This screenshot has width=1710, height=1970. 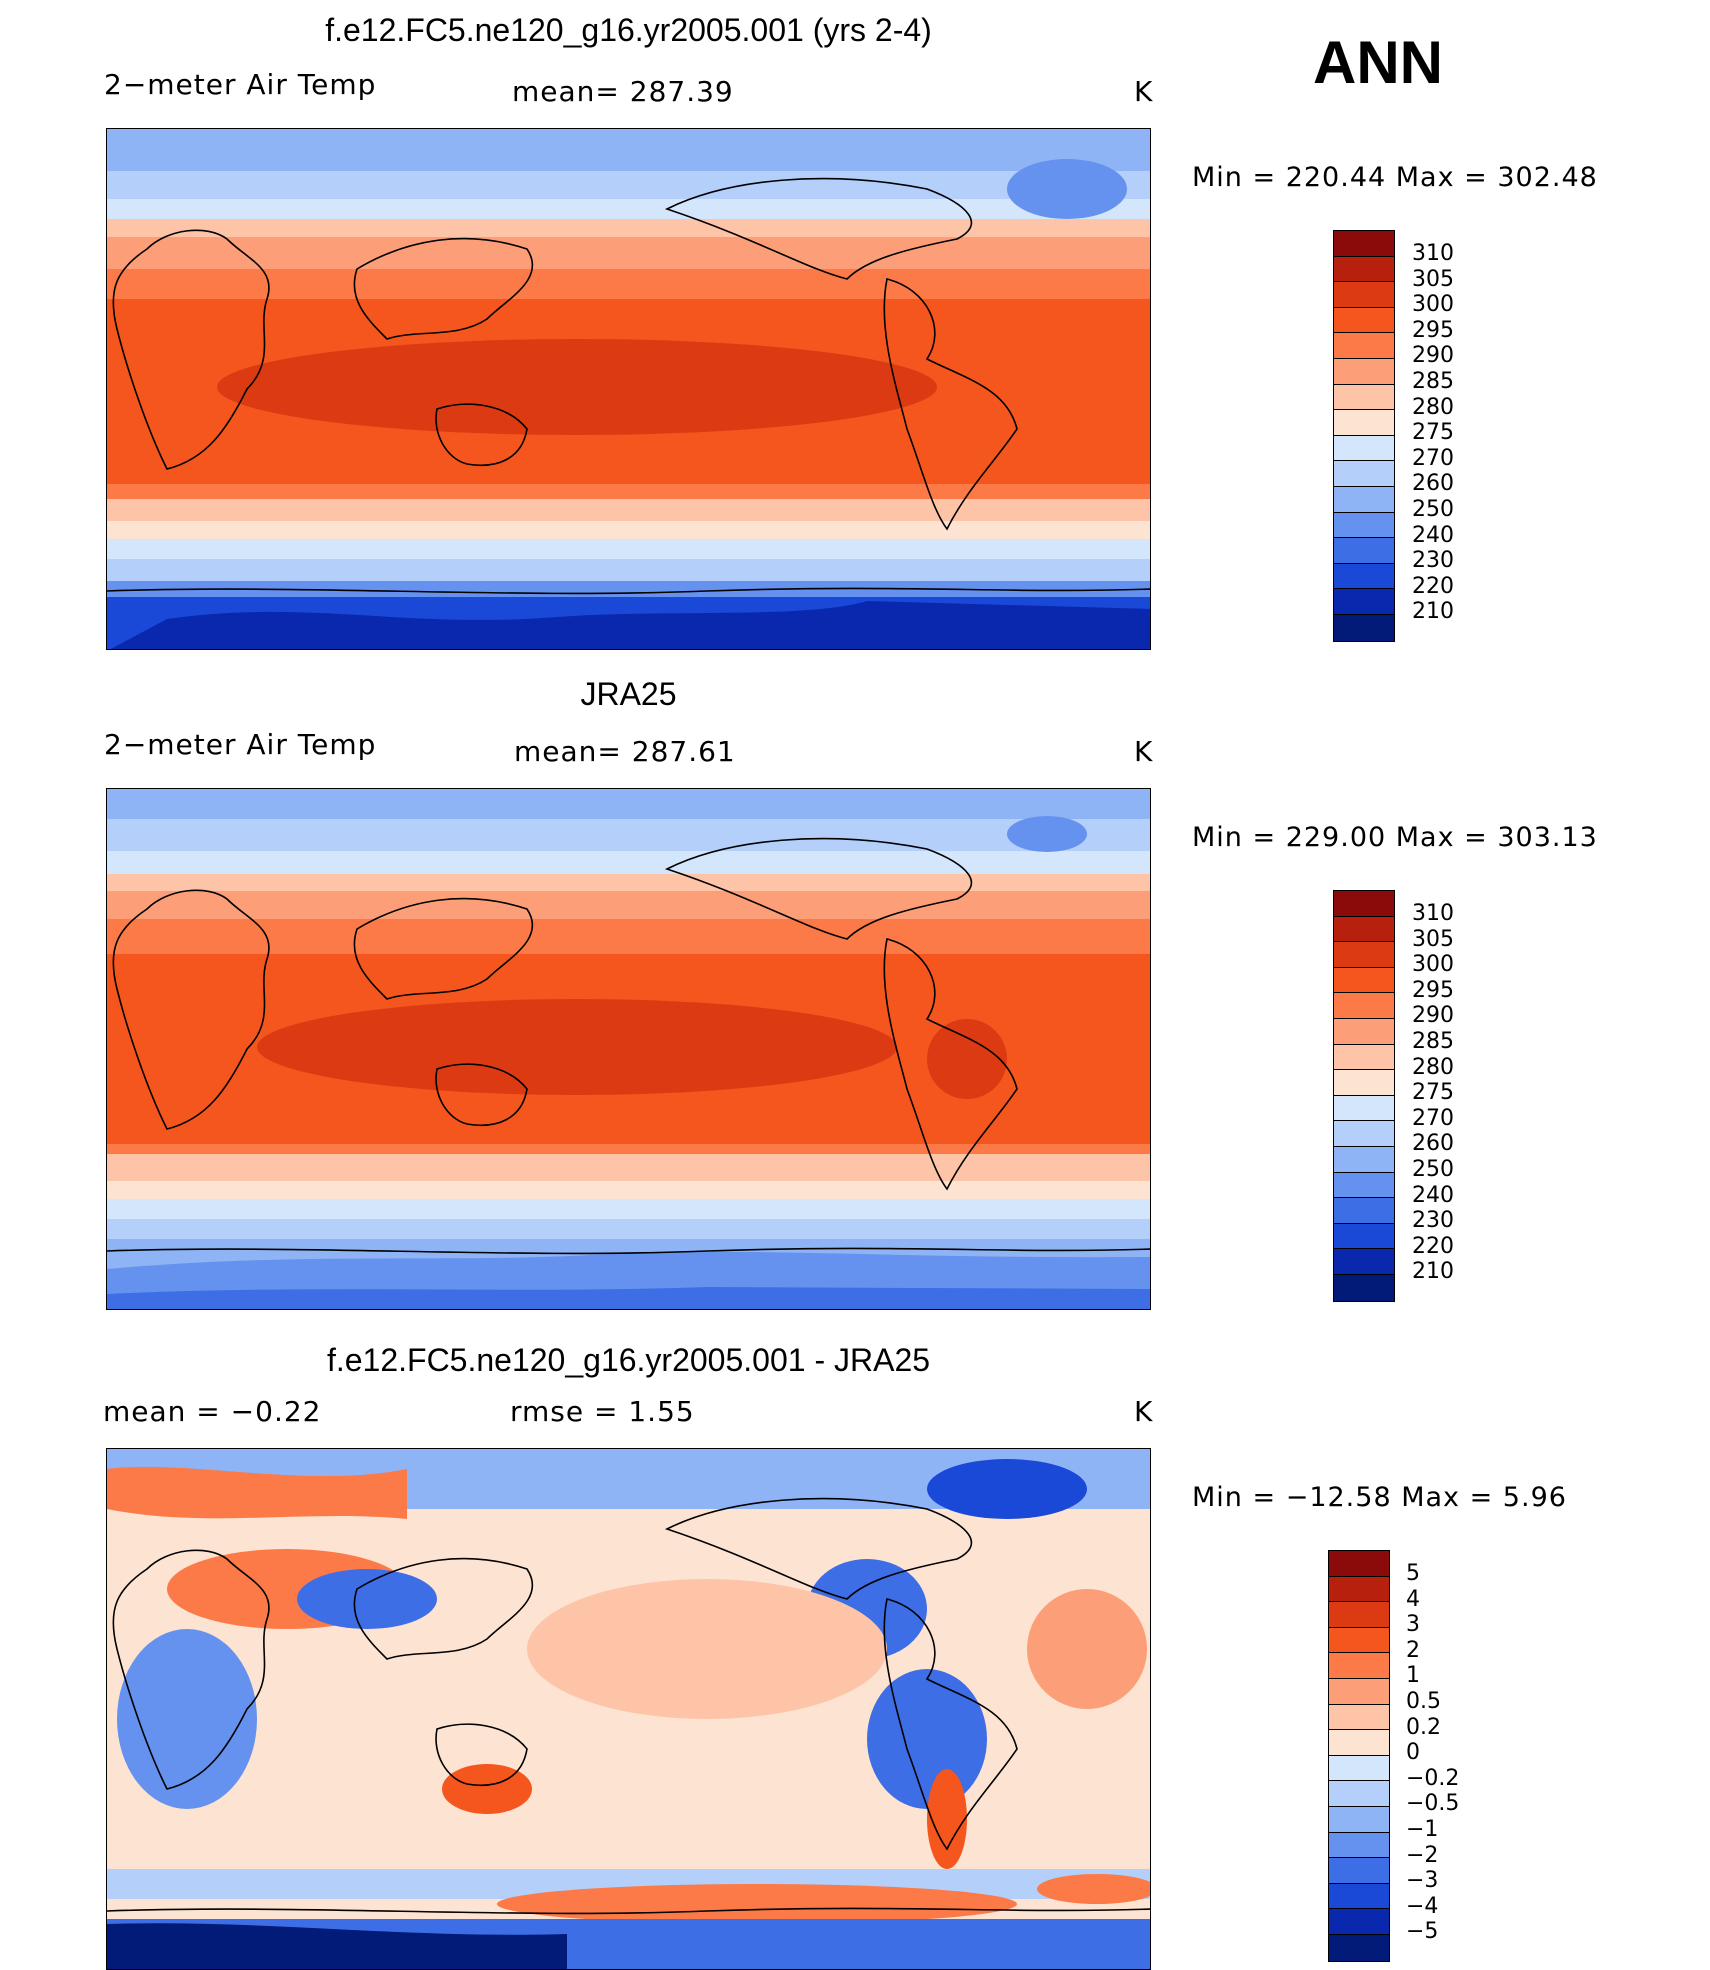 I want to click on colorbar-label: 3, so click(x=1413, y=1625).